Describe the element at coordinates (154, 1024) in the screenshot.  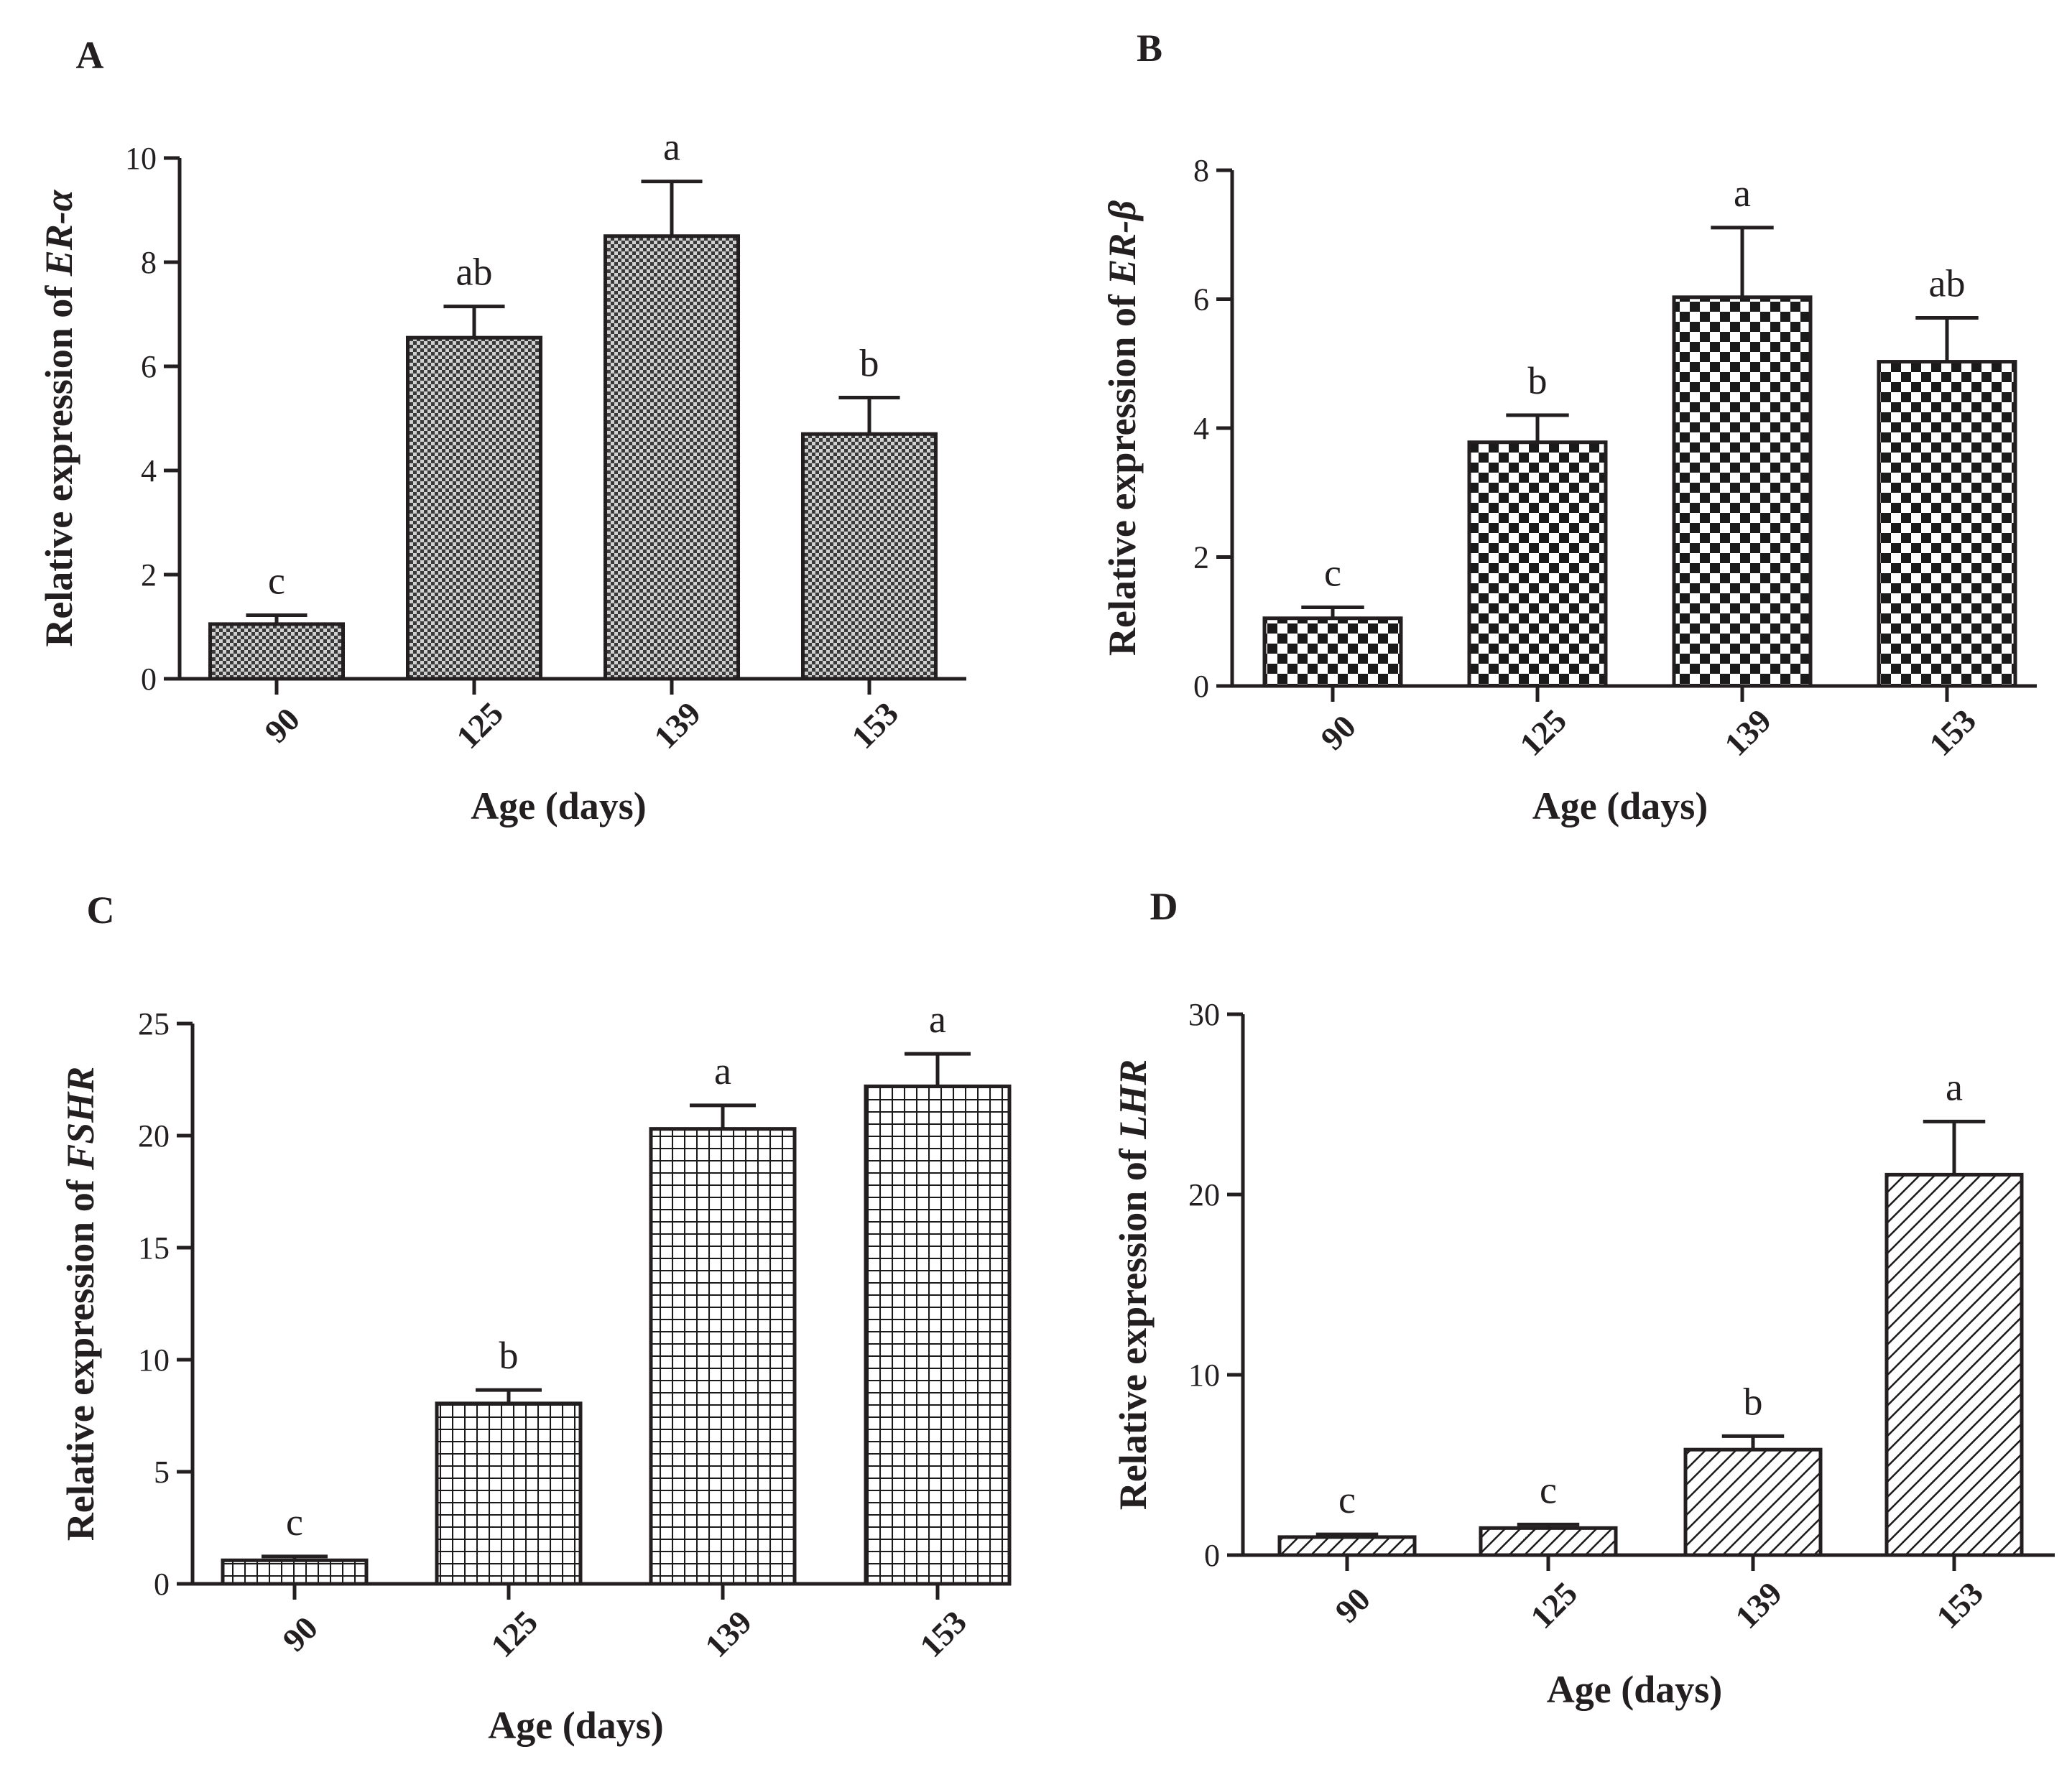
I see `y-tick-label: 25` at that location.